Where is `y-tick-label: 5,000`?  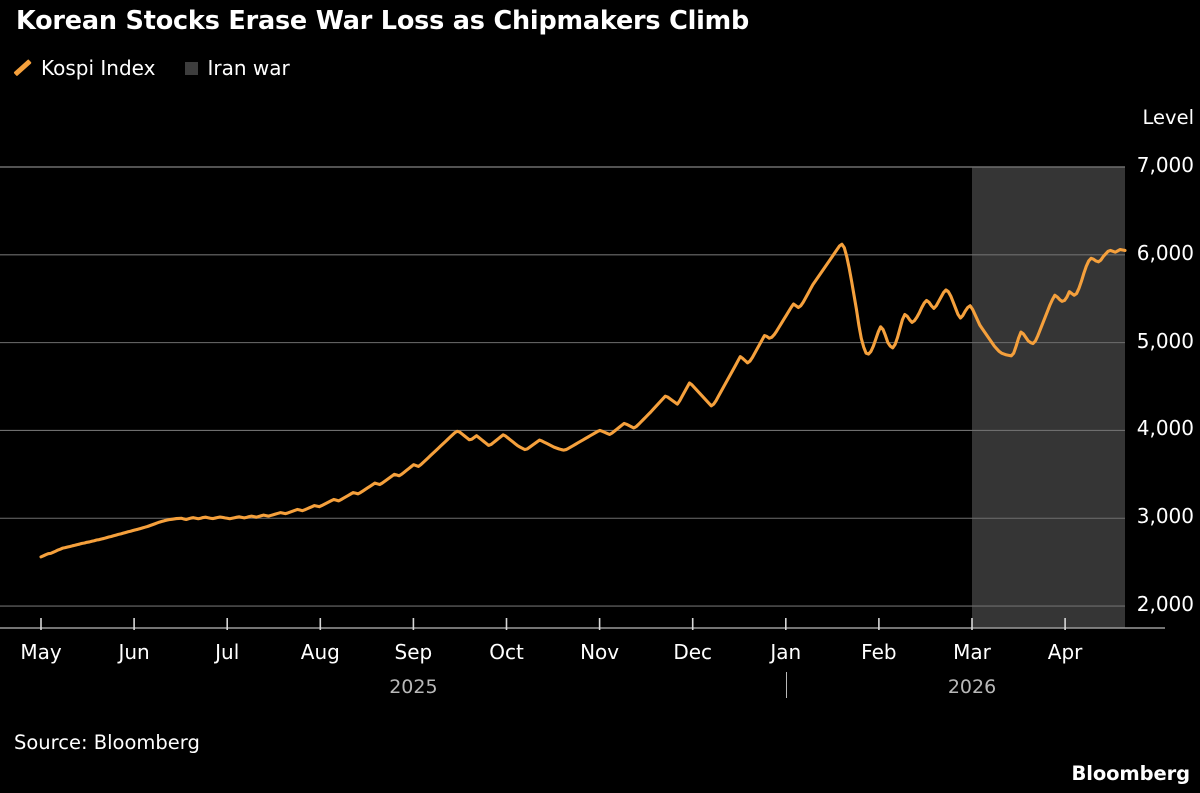 y-tick-label: 5,000 is located at coordinates (1165, 340).